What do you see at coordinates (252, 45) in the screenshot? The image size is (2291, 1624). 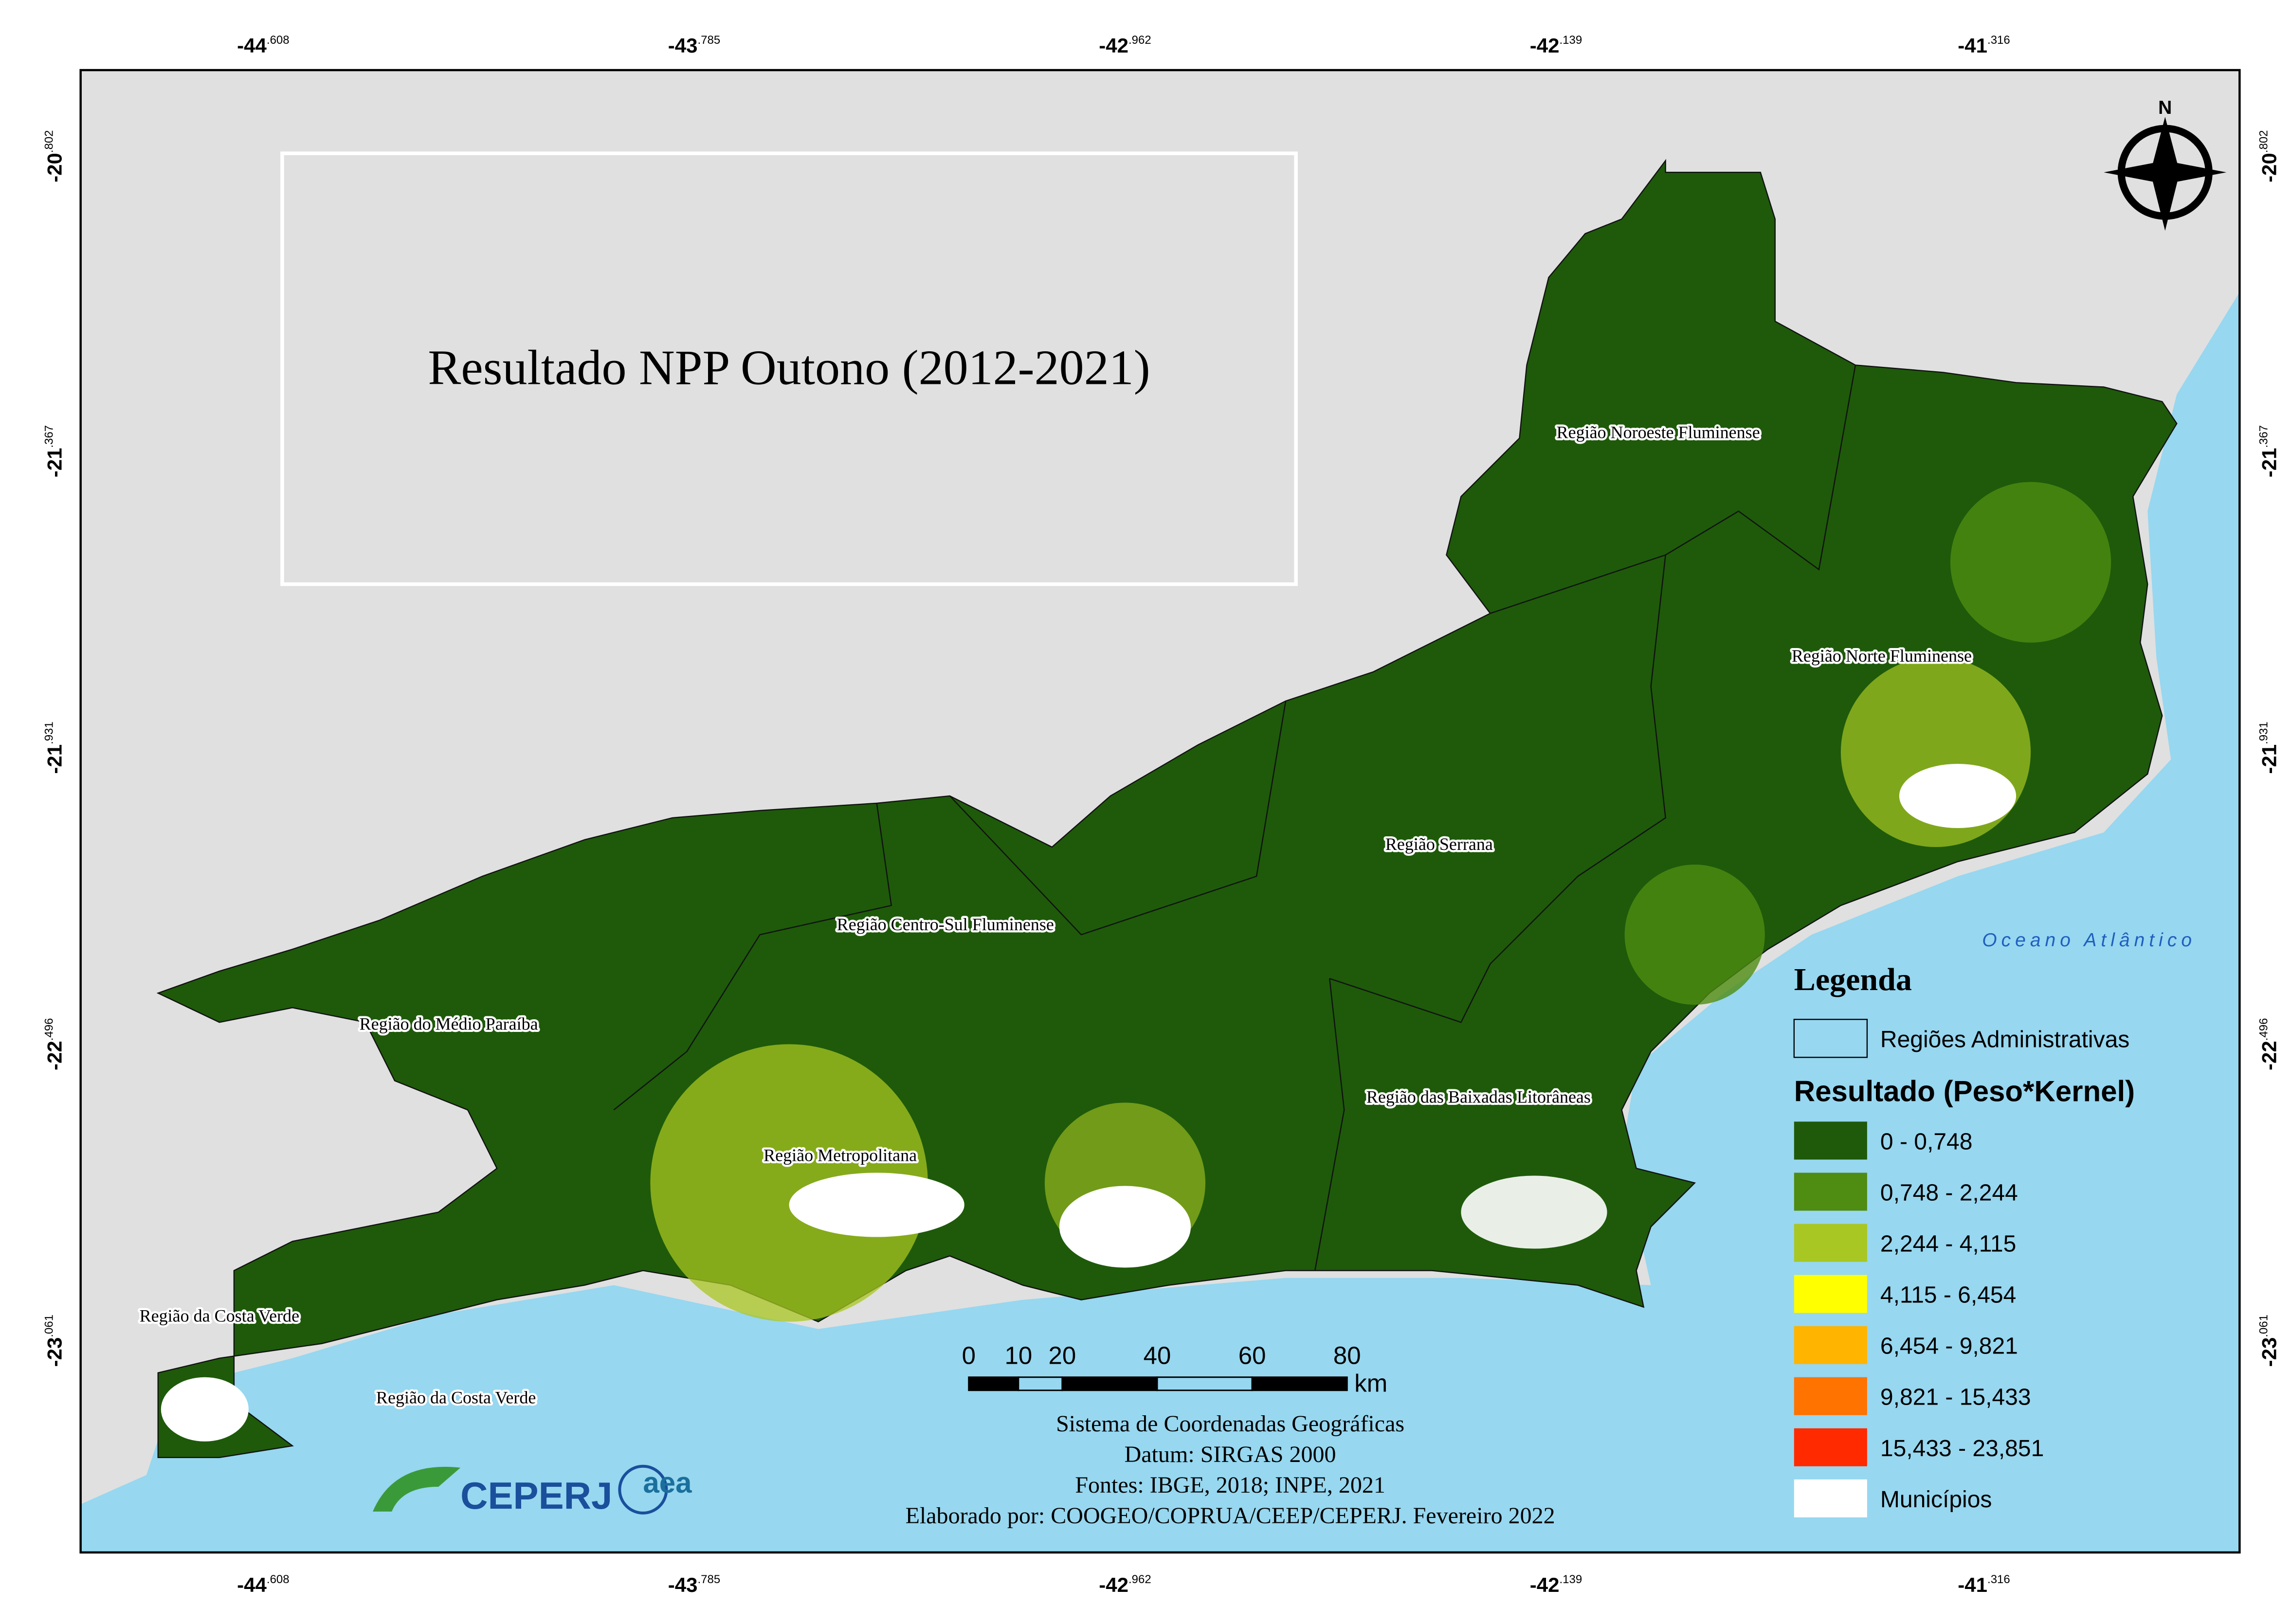 I see `coordinate-degrees: -44` at bounding box center [252, 45].